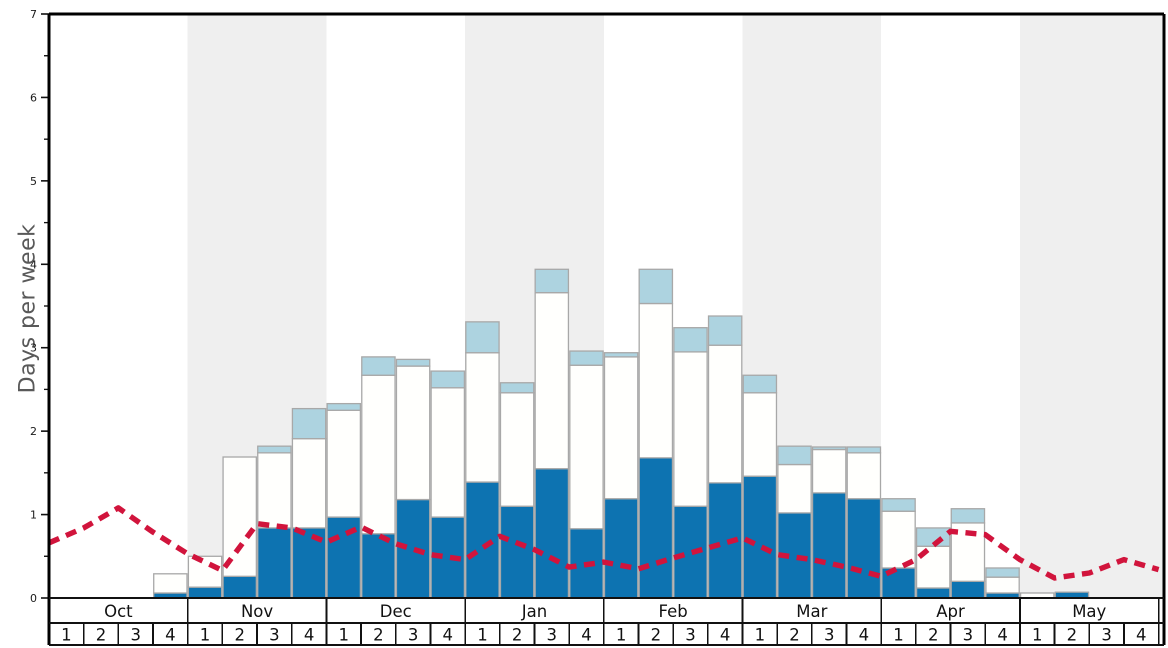  What do you see at coordinates (33, 264) in the screenshot?
I see `y-tick-label: 4` at bounding box center [33, 264].